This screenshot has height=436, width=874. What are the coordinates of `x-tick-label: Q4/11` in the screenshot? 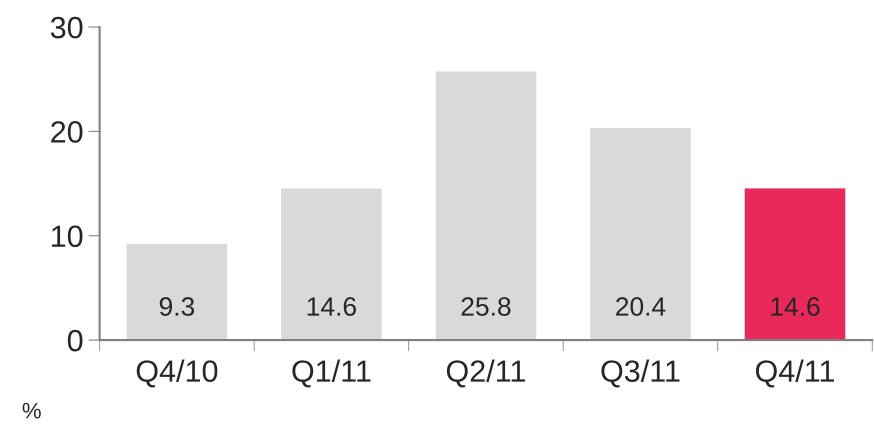 It's located at (795, 374).